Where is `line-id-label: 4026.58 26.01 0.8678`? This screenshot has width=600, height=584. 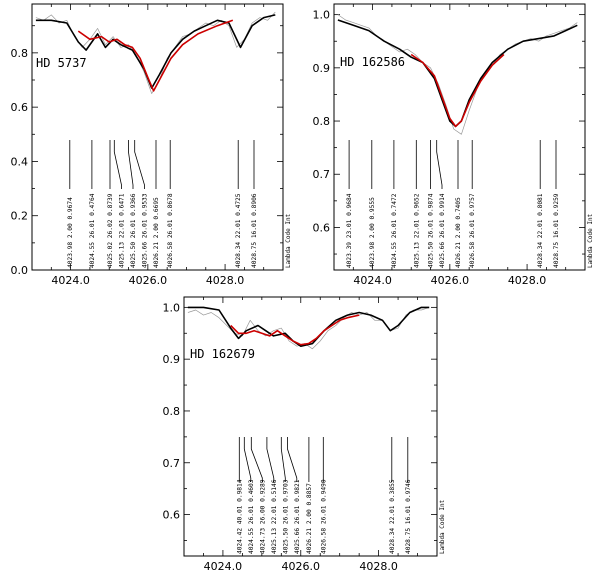
line-id-label: 4026.58 26.01 0.8678 is located at coordinates (170, 230).